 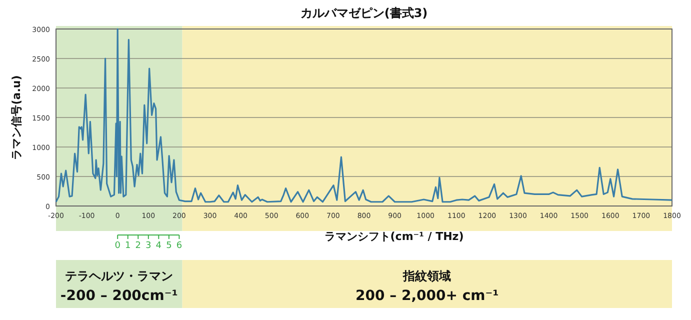 What do you see at coordinates (138, 246) in the screenshot?
I see `x2-tick-label: 2` at bounding box center [138, 246].